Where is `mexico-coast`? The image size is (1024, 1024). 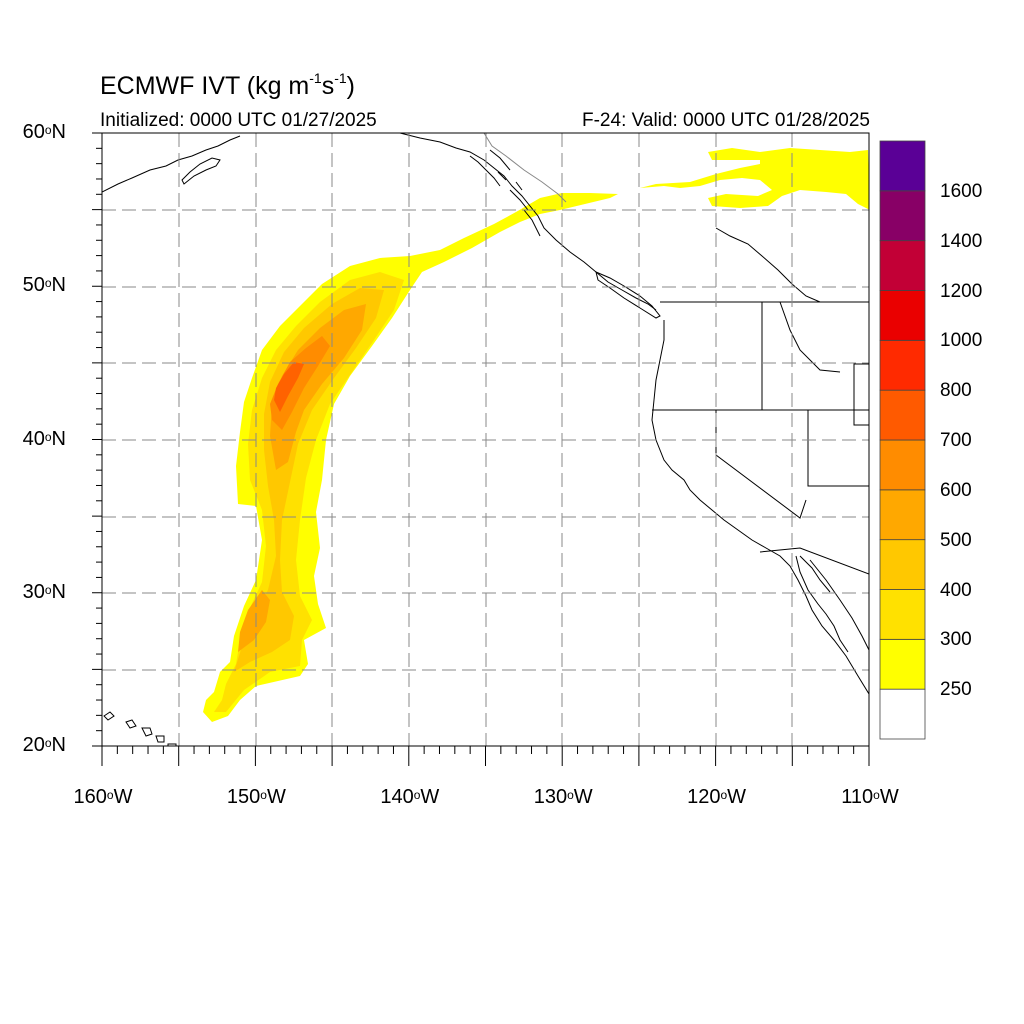 mexico-coast is located at coordinates (839, 605).